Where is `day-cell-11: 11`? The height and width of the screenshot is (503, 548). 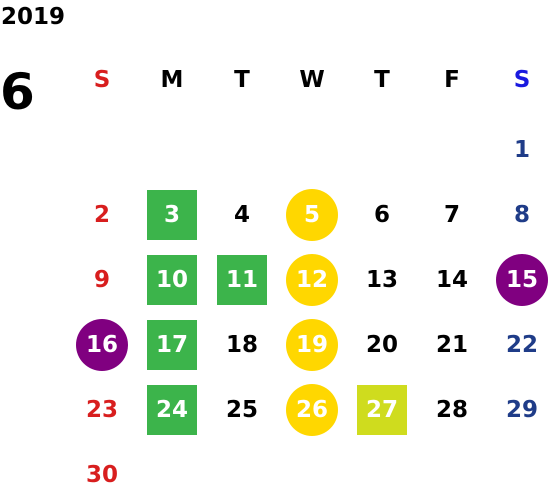 day-cell-11: 11 is located at coordinates (242, 280).